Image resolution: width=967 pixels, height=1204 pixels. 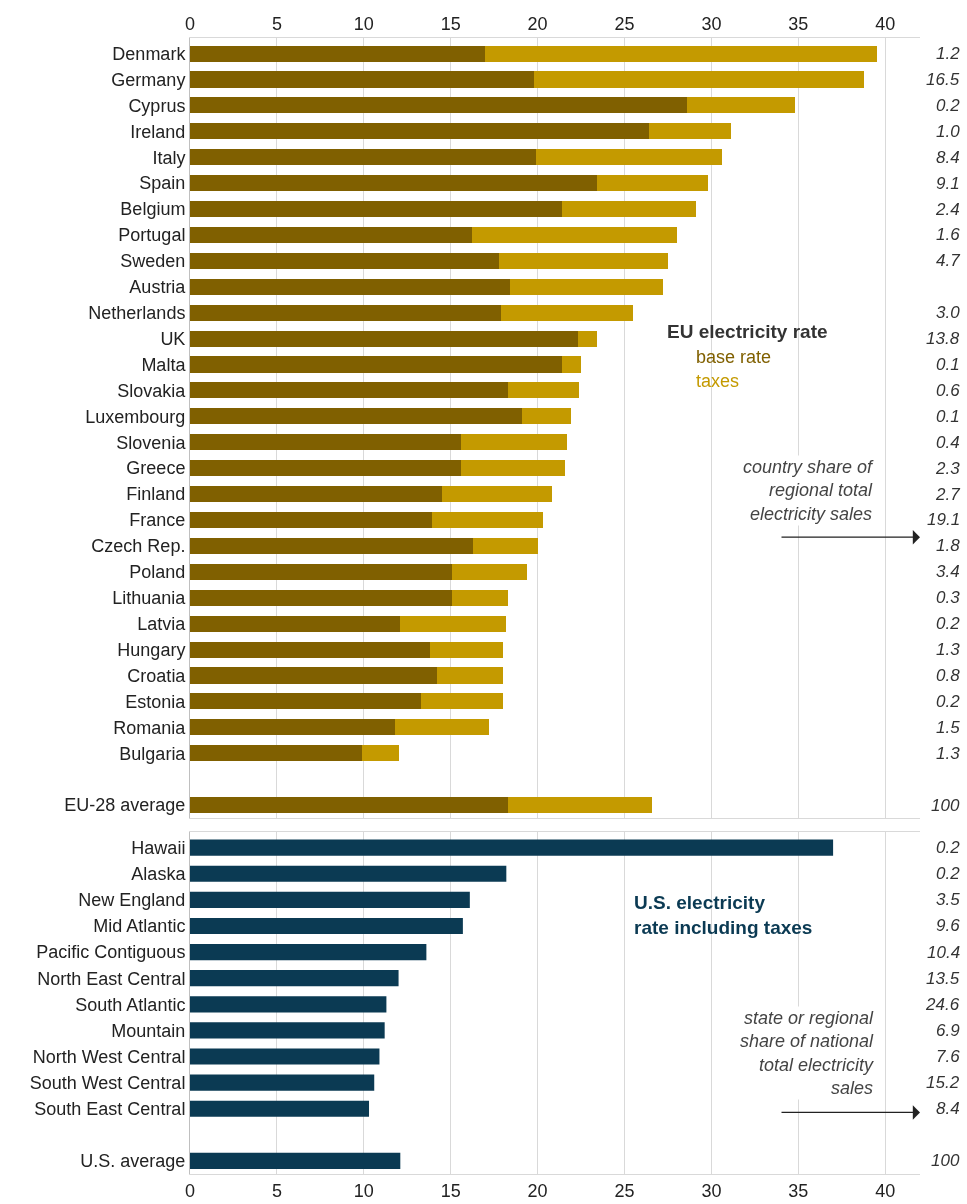 What do you see at coordinates (947, 209) in the screenshot?
I see `y2-tick-label: 2.4` at bounding box center [947, 209].